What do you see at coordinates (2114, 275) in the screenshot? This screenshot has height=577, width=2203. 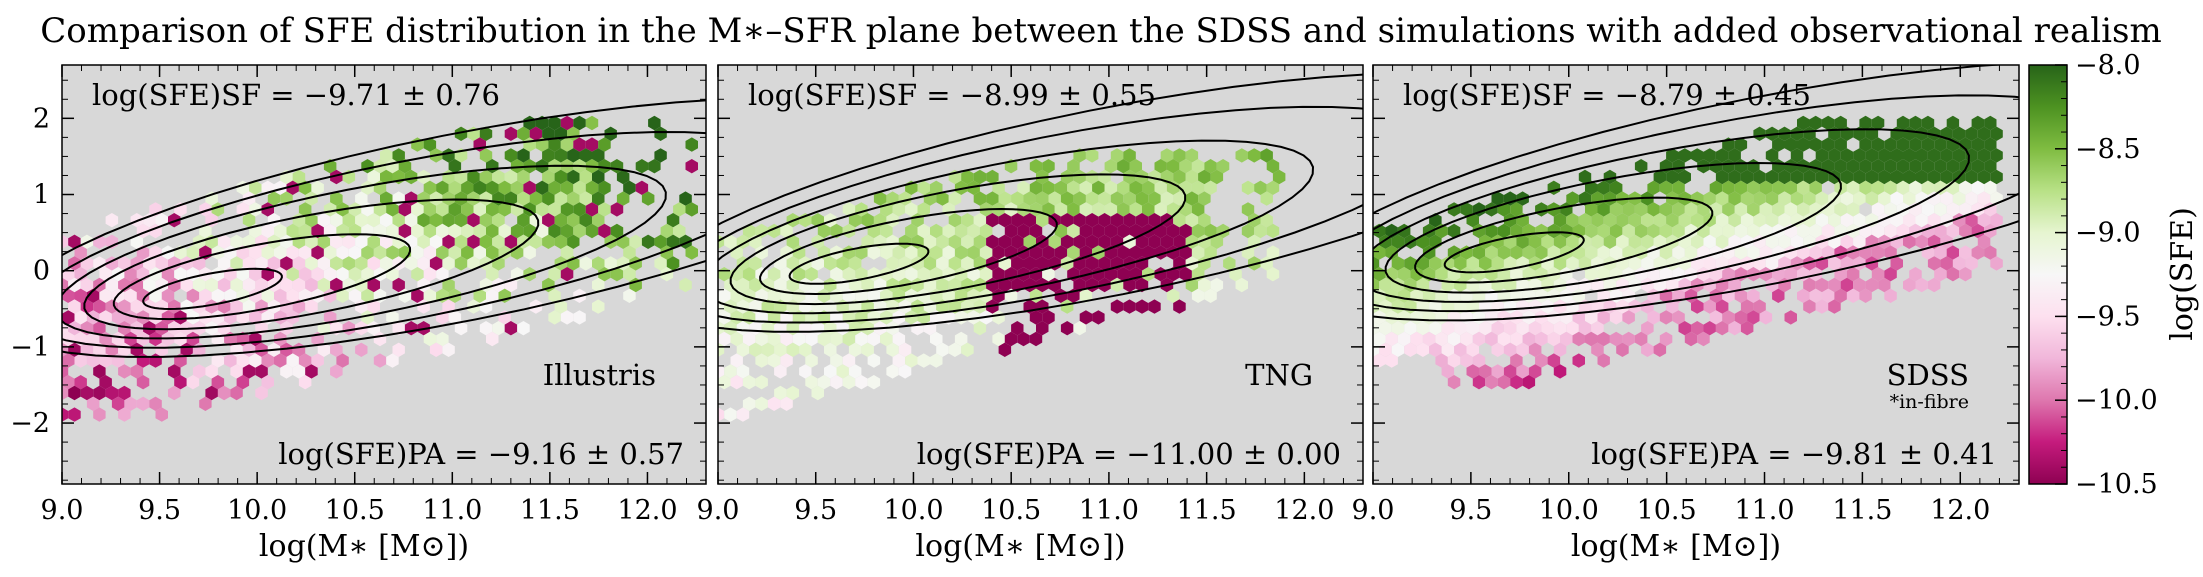 I see `colorbar: −8.0 −8.5 −9.0 −9.5 −10.0 −10.5 log(SFE)` at bounding box center [2114, 275].